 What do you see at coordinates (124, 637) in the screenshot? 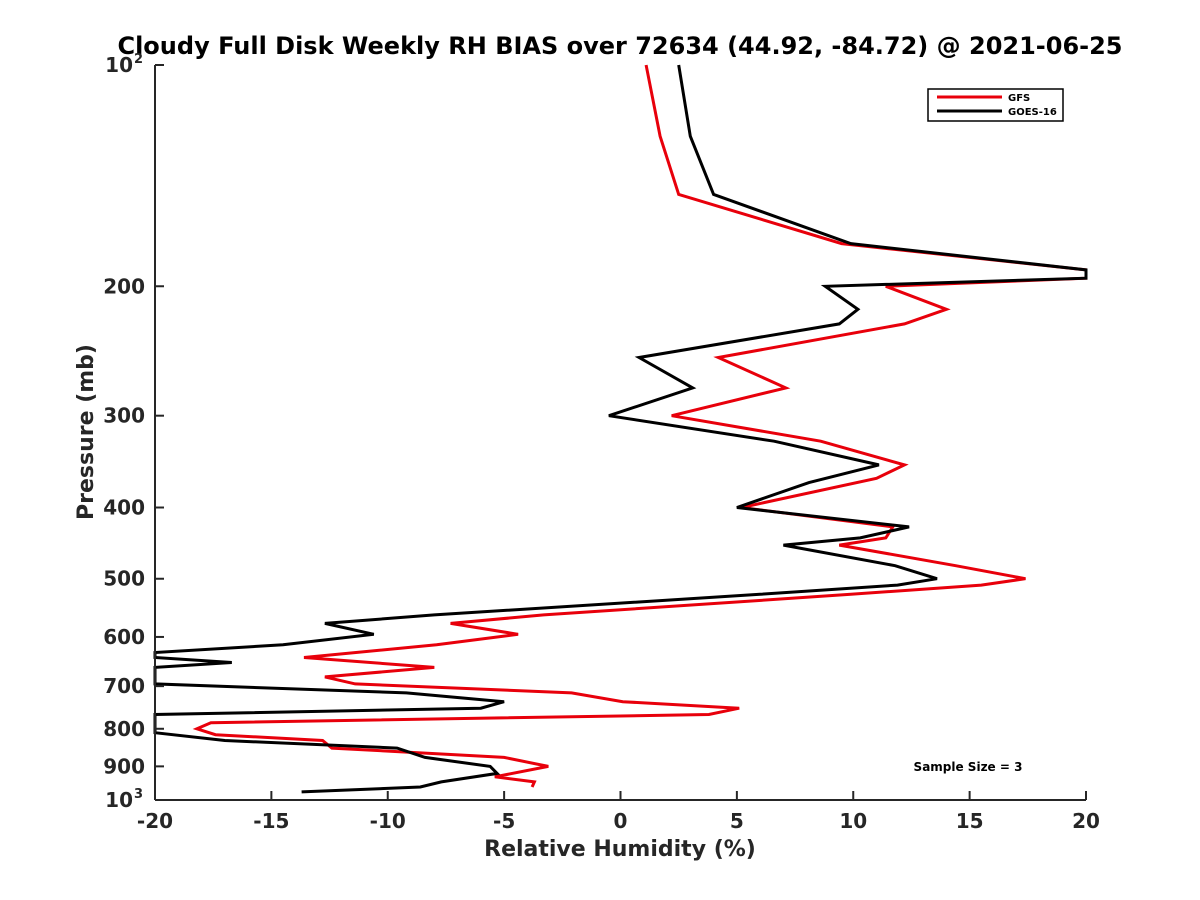
I see `y-tick-label: 600` at bounding box center [124, 637].